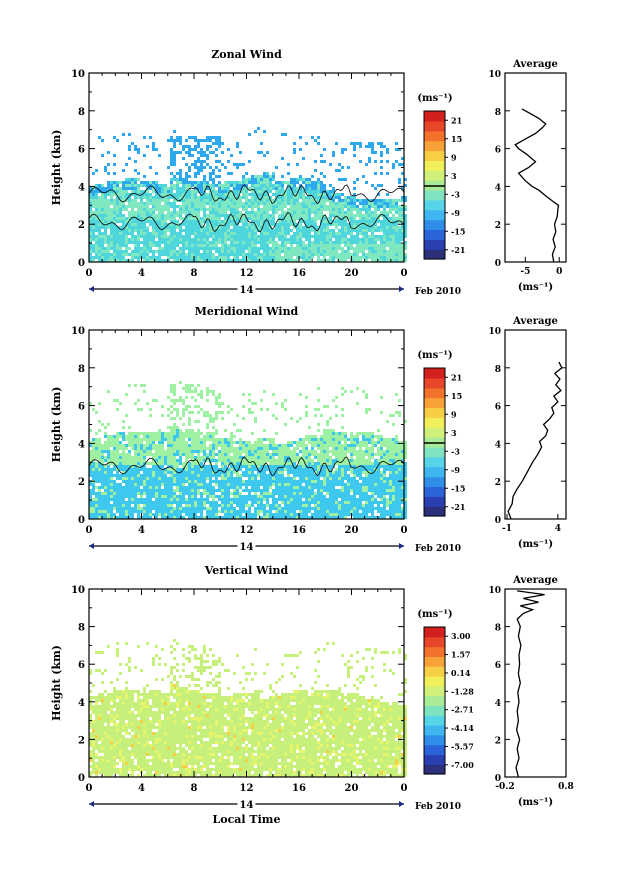 This screenshot has width=624, height=873. Describe the element at coordinates (498, 445) in the screenshot. I see `average-y-tick-label: 4` at that location.